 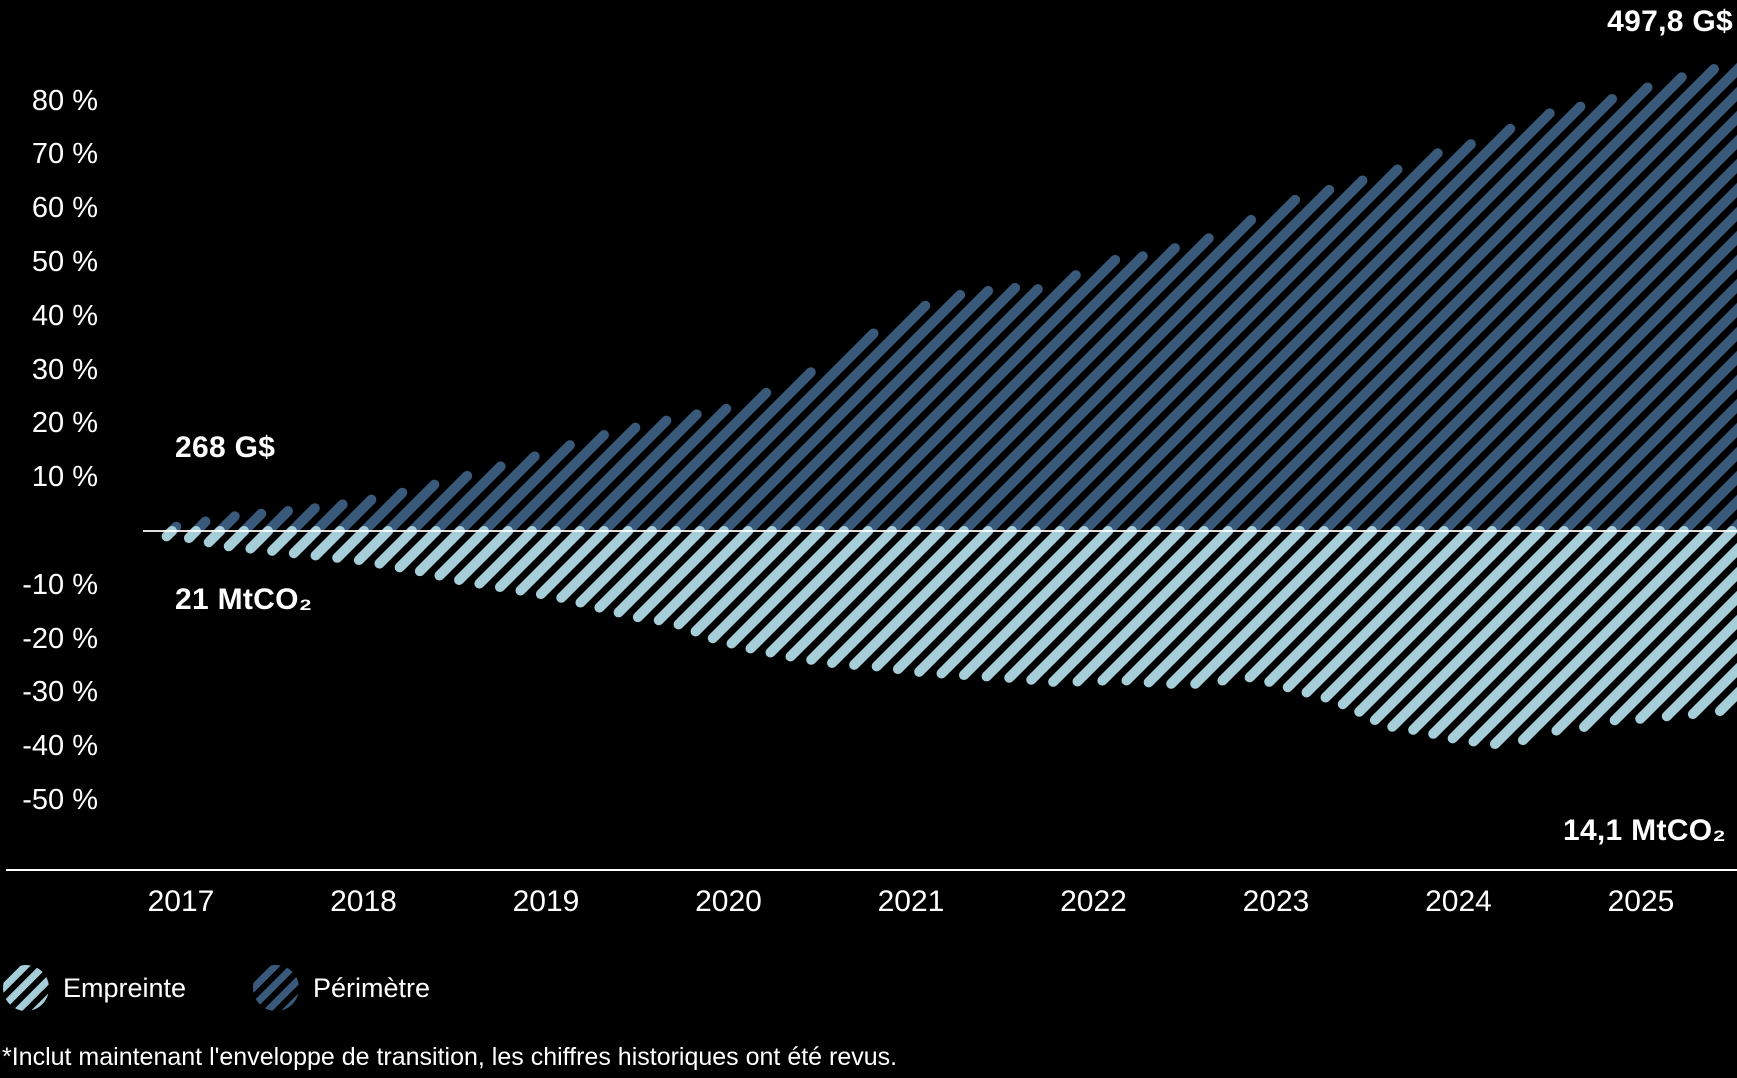 What do you see at coordinates (363, 901) in the screenshot?
I see `x-tick-label: 2018` at bounding box center [363, 901].